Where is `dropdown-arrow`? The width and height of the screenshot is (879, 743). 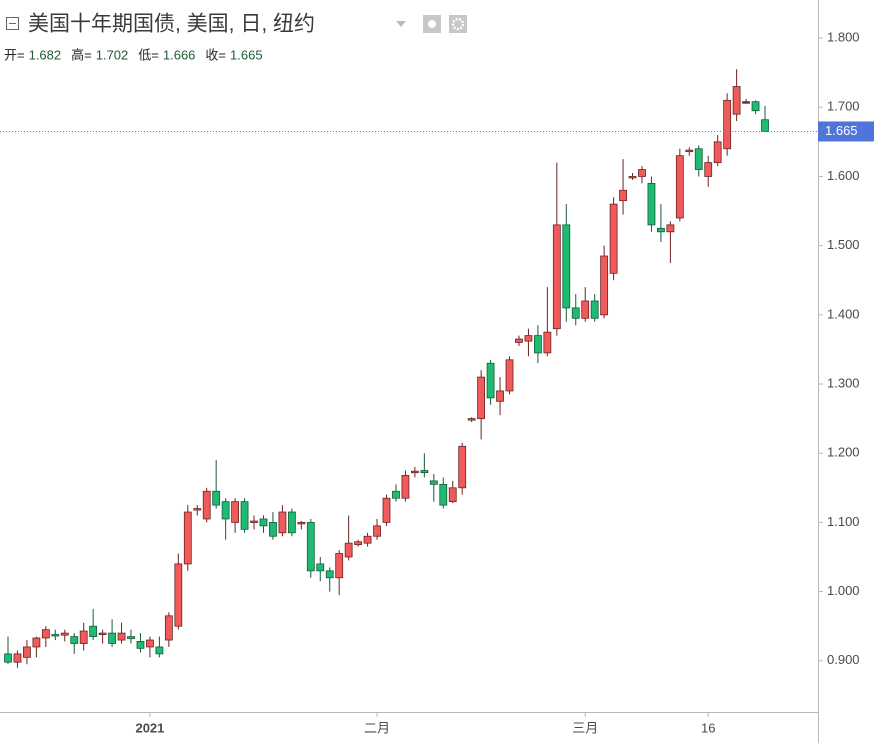 dropdown-arrow is located at coordinates (401, 24).